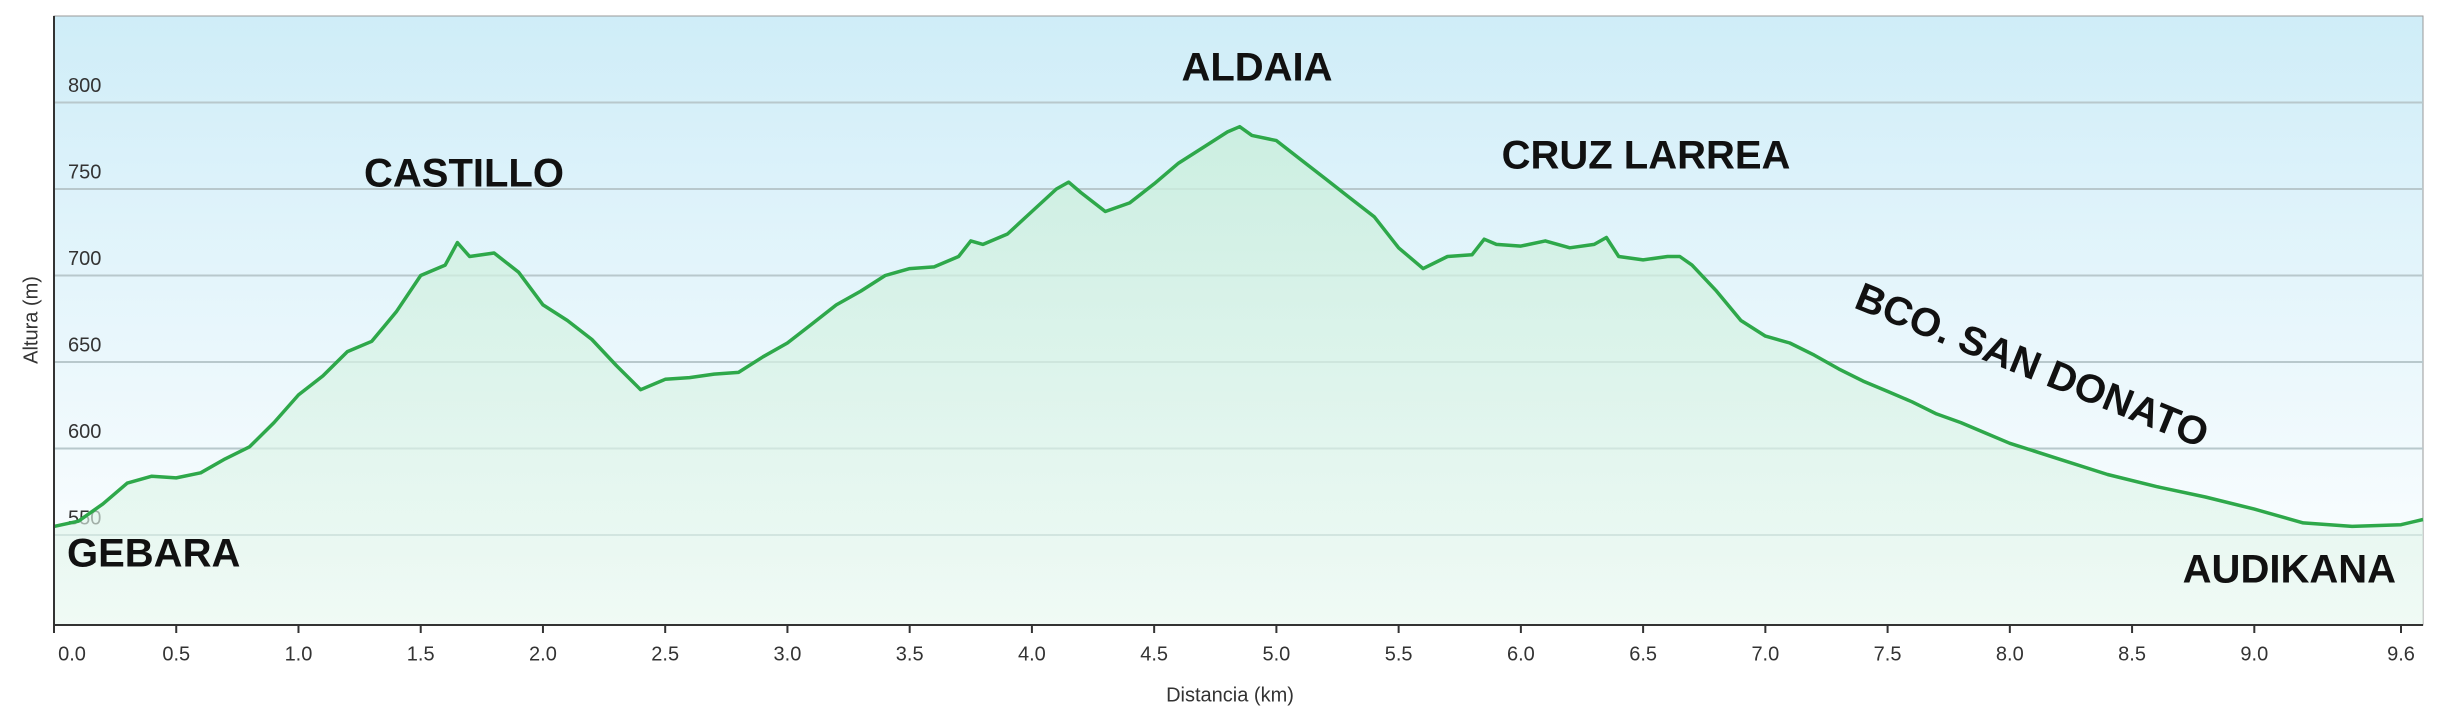  I want to click on y-tick-label: 700, so click(84, 259).